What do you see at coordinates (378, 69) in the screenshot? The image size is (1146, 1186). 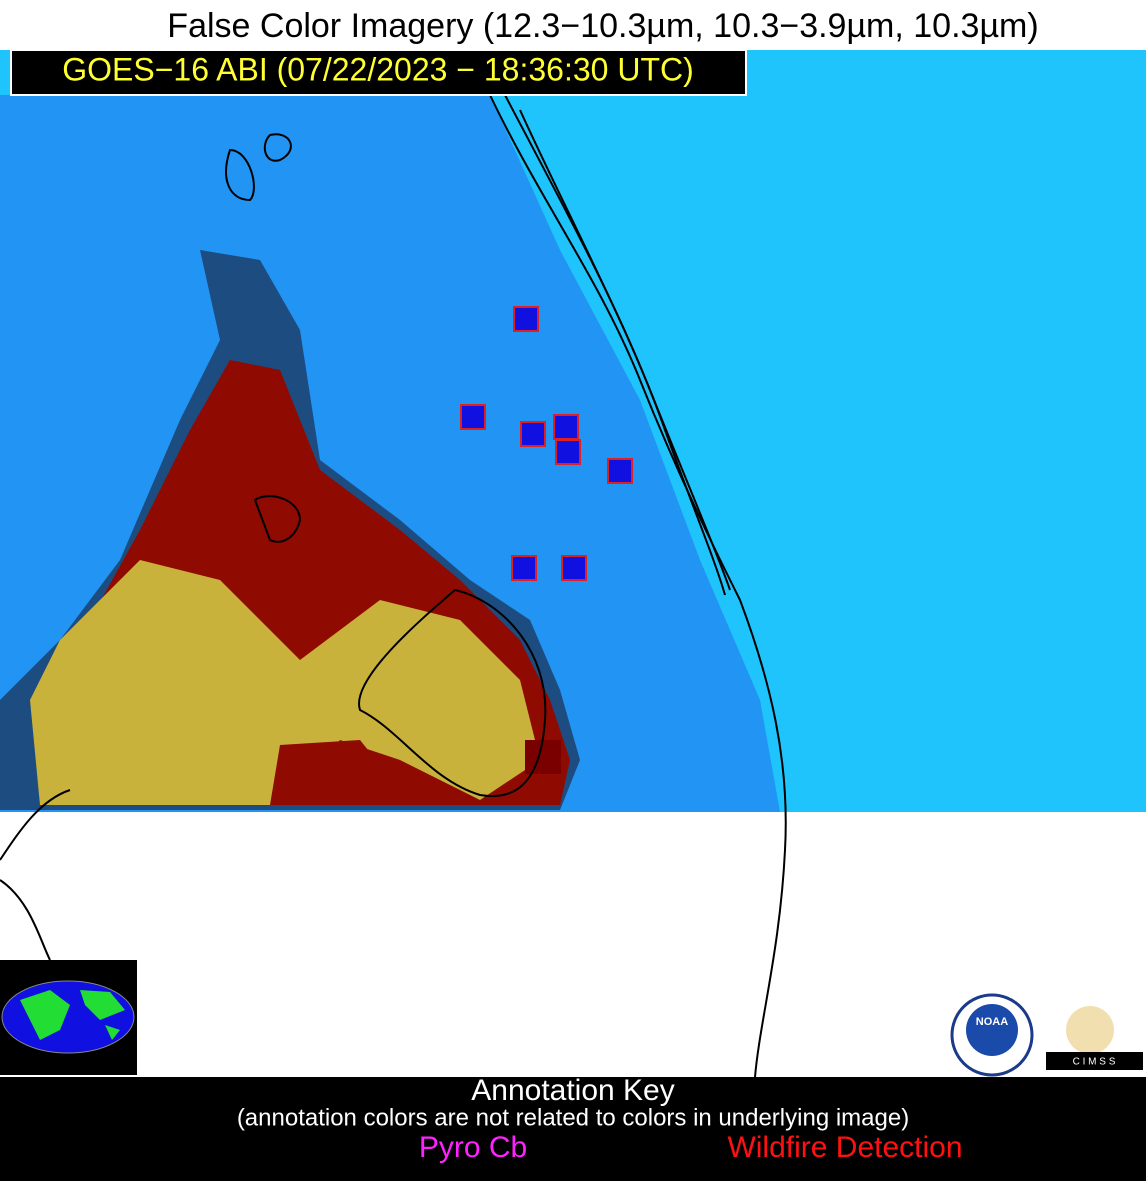 I see `subtitle: GOES−16 ABI (07/22/2023 − 18:36:30 UTC)` at bounding box center [378, 69].